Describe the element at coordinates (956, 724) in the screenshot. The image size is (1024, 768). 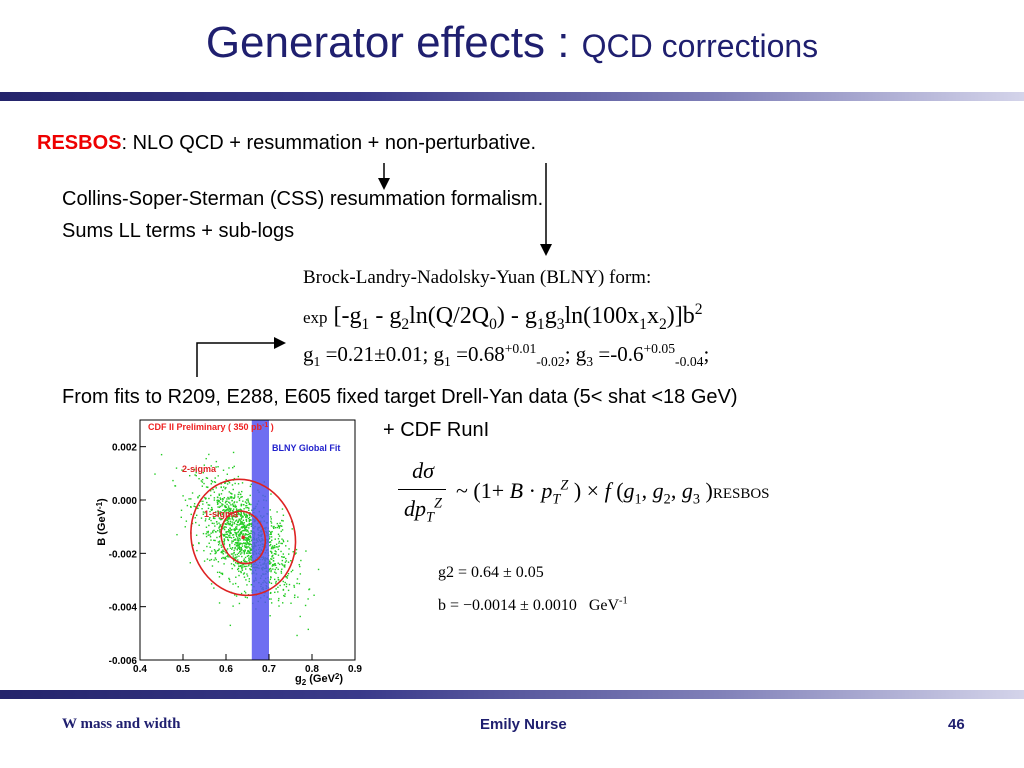
I see `page-number: 46` at that location.